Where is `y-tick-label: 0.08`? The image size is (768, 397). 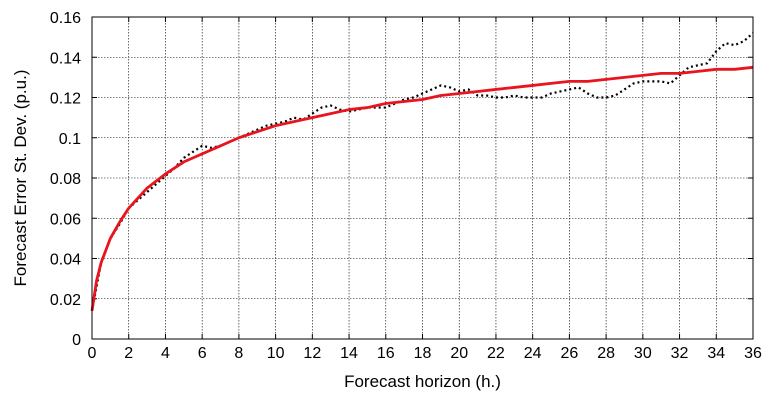 y-tick-label: 0.08 is located at coordinates (65, 179).